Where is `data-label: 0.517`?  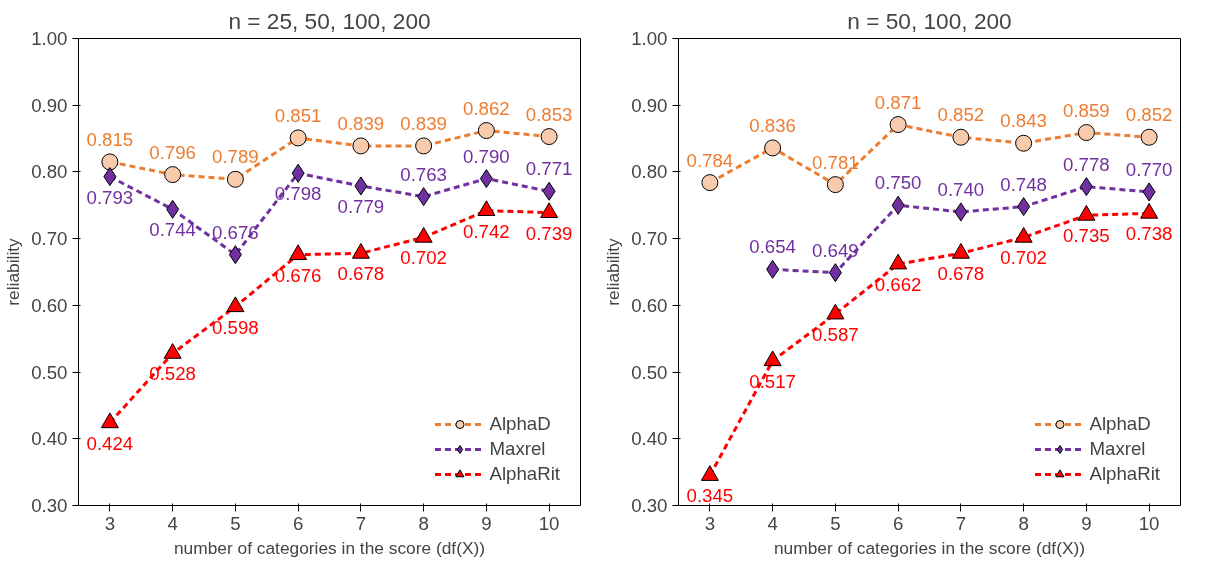
data-label: 0.517 is located at coordinates (772, 381).